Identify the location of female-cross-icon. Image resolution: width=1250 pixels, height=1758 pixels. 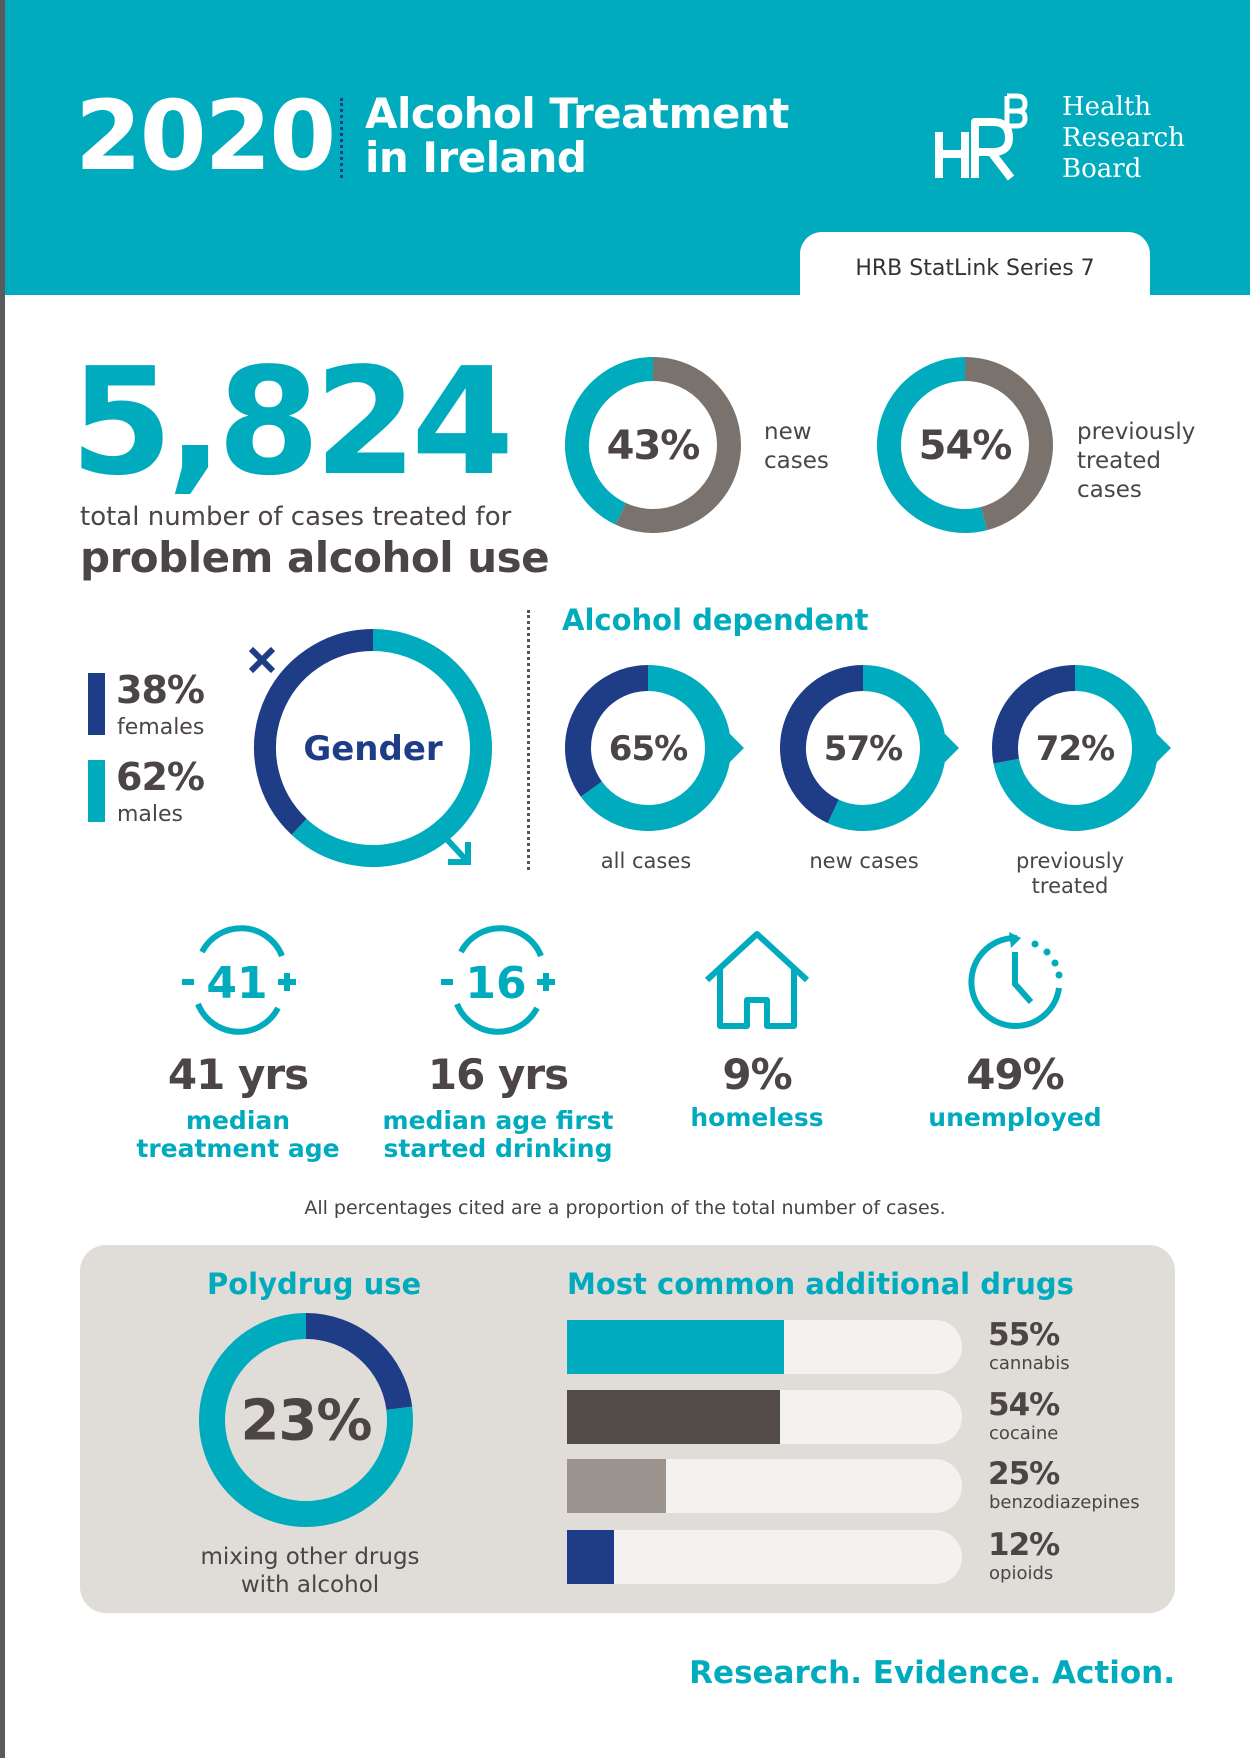
(262, 660).